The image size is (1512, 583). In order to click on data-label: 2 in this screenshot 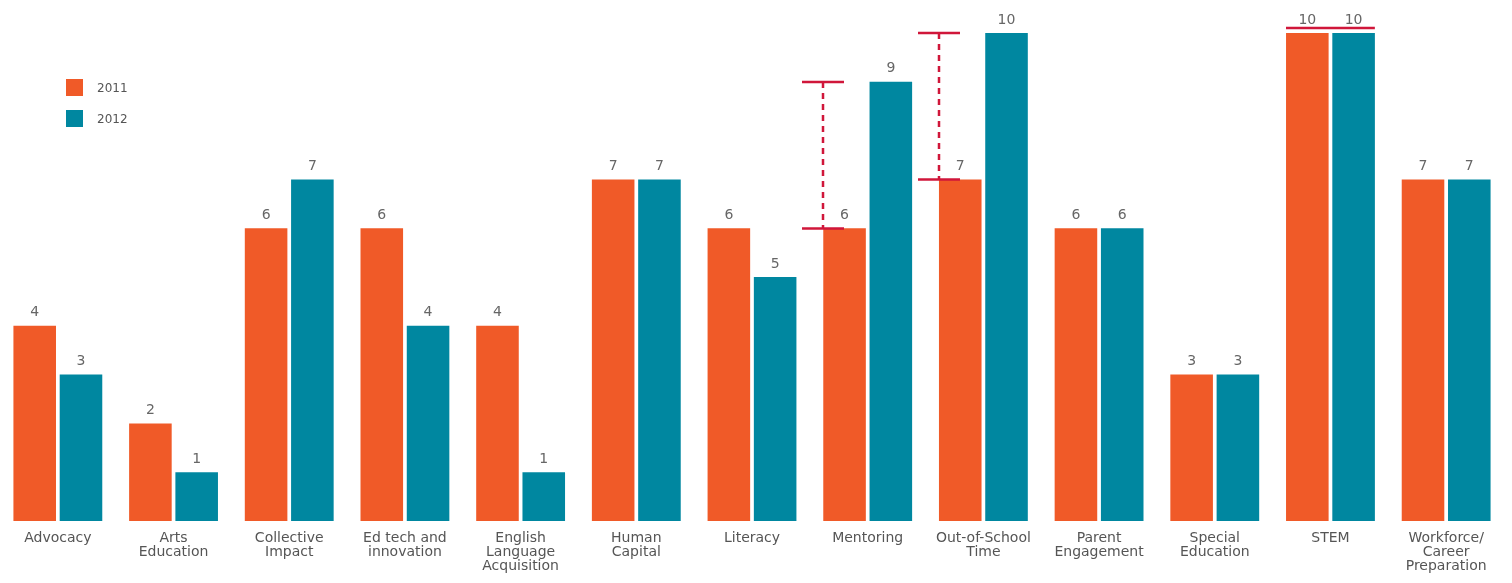, I will do `click(150, 409)`.